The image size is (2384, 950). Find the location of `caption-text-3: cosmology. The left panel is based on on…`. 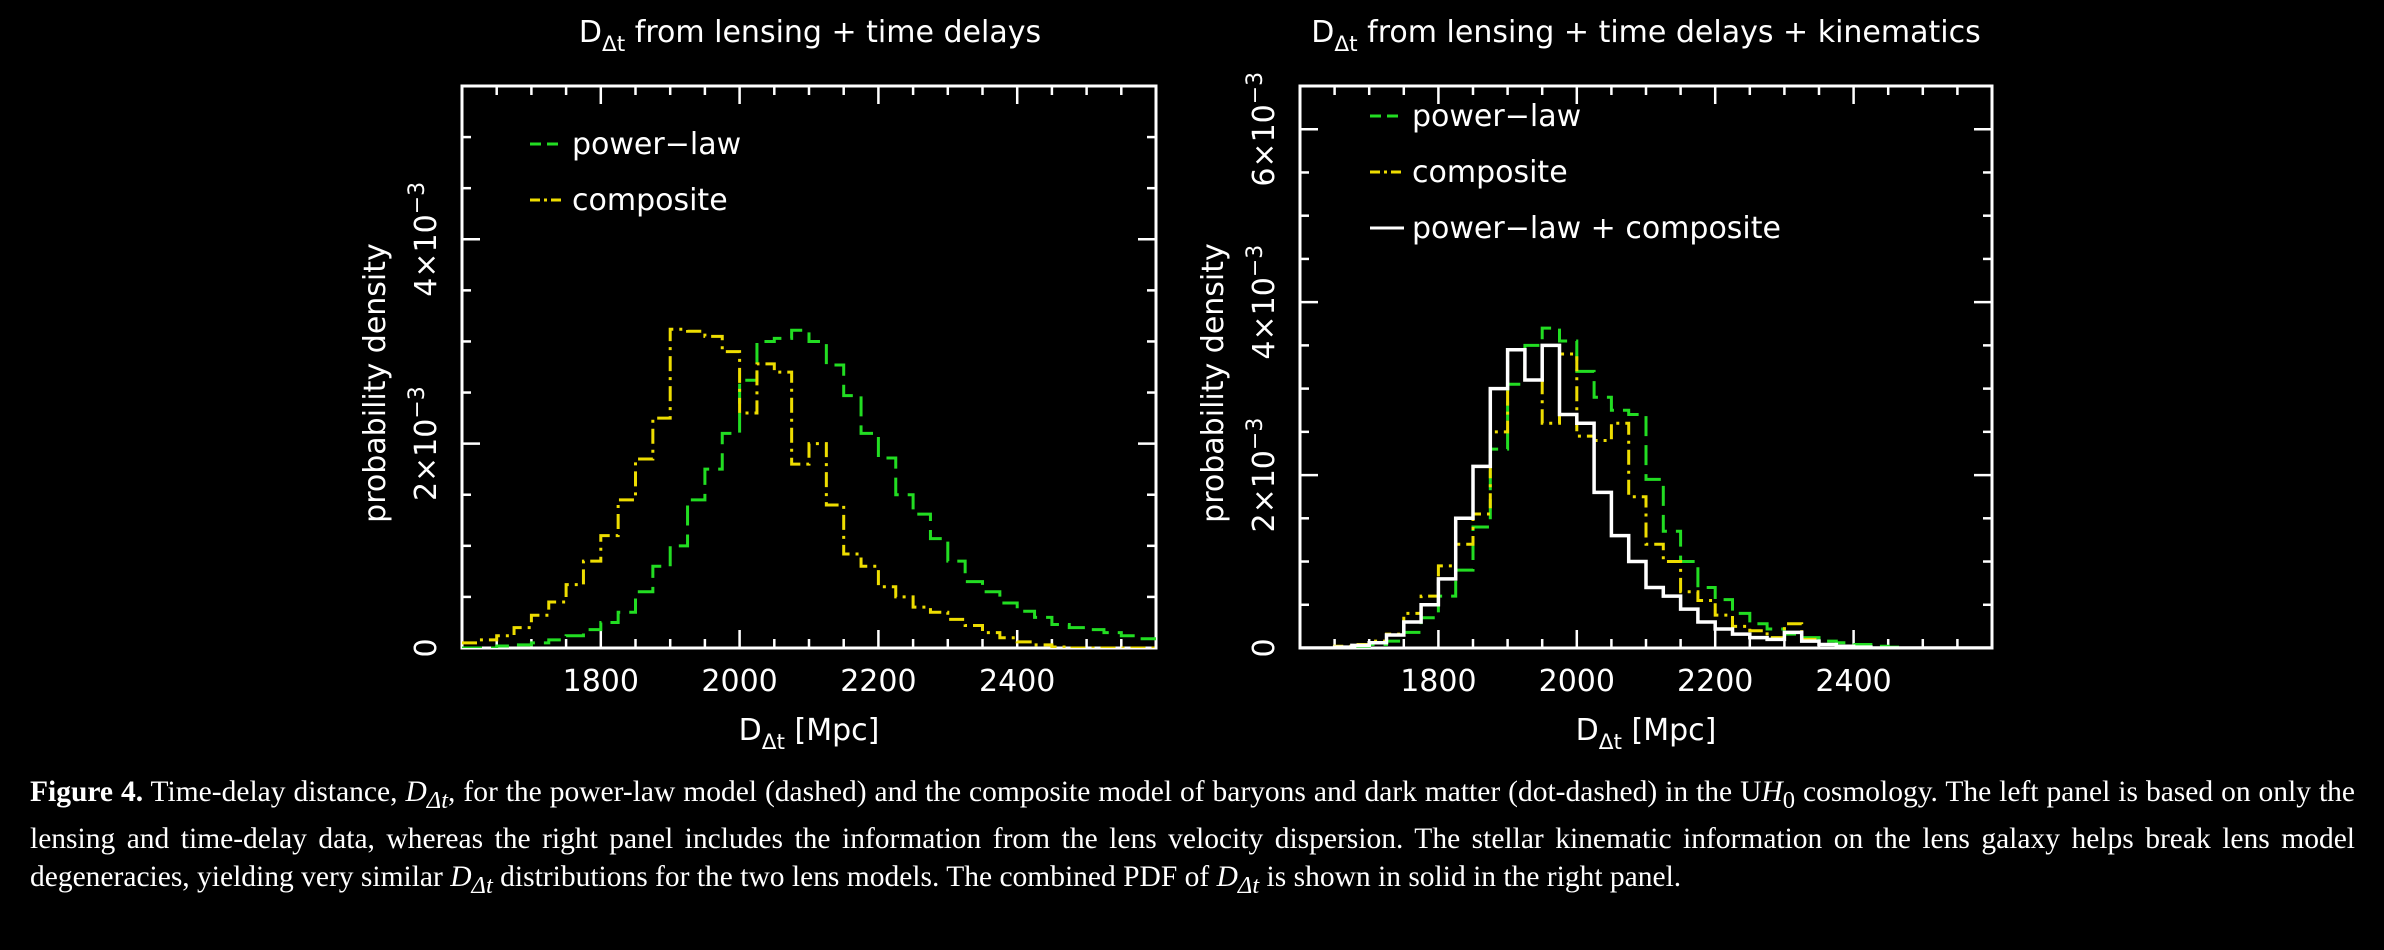

caption-text-3: cosmology. The left panel is based on on… is located at coordinates (1193, 834).